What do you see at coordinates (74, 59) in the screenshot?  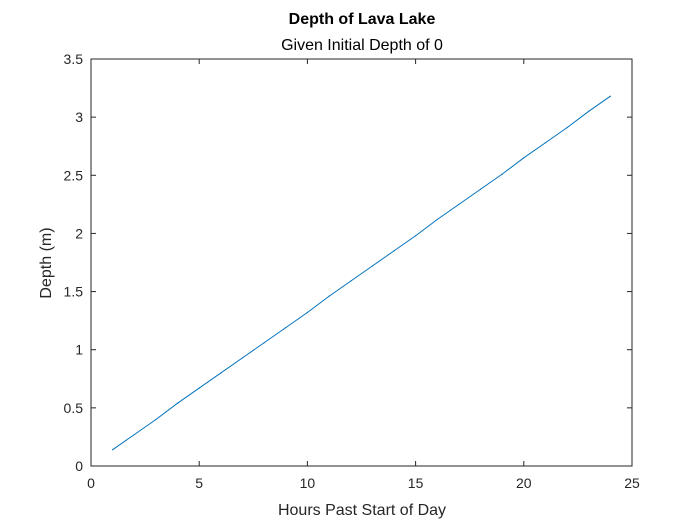 I see `y-tick-label: 3.5` at bounding box center [74, 59].